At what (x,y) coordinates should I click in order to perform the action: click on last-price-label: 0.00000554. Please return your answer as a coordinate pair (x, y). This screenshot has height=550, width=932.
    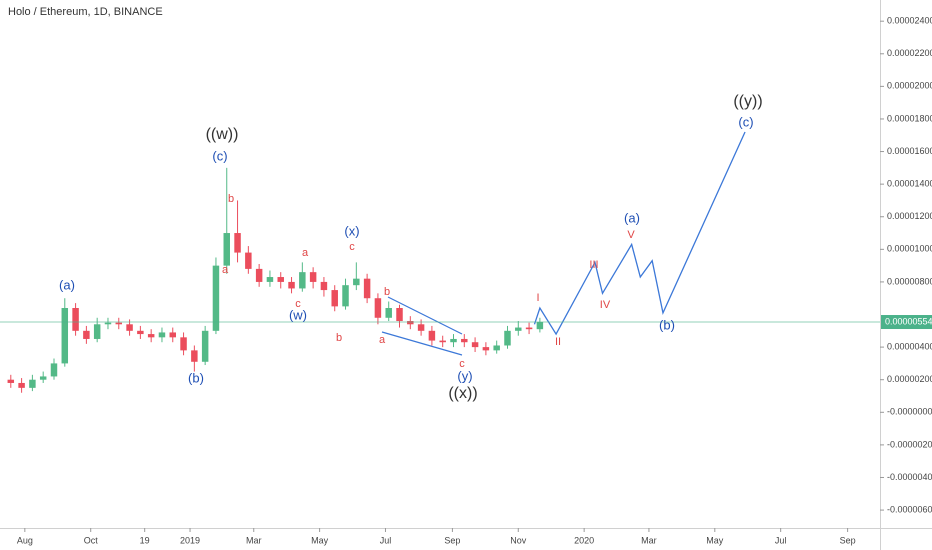
    Looking at the image, I should click on (908, 321).